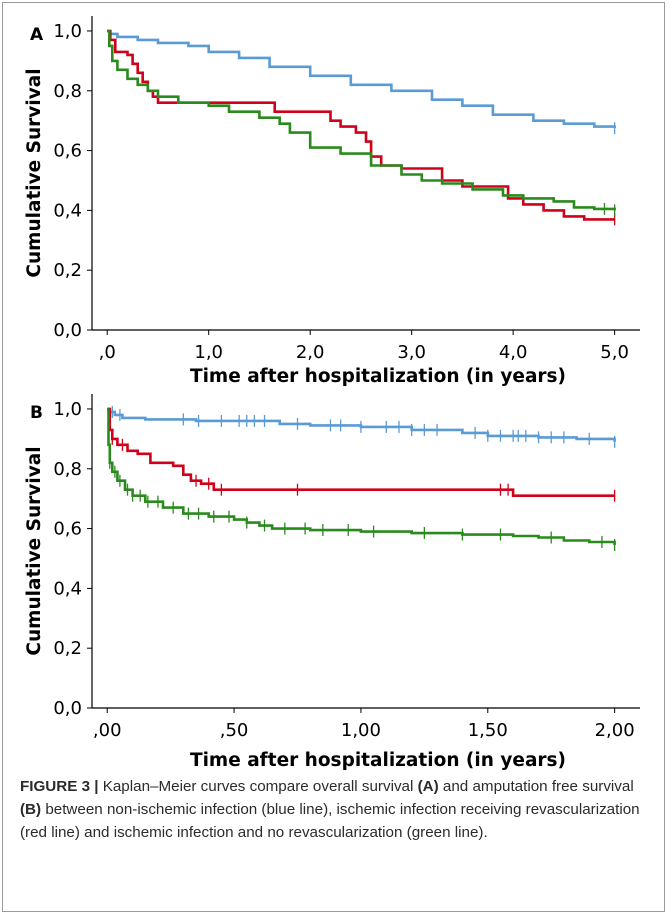 This screenshot has width=669, height=916. What do you see at coordinates (361, 452) in the screenshot?
I see `red-survival-curve` at bounding box center [361, 452].